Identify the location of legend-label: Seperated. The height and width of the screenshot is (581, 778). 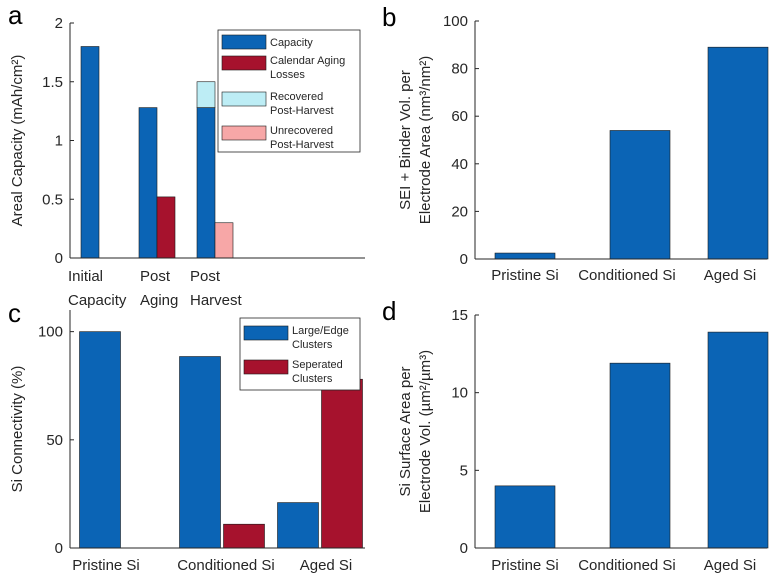
(317, 365).